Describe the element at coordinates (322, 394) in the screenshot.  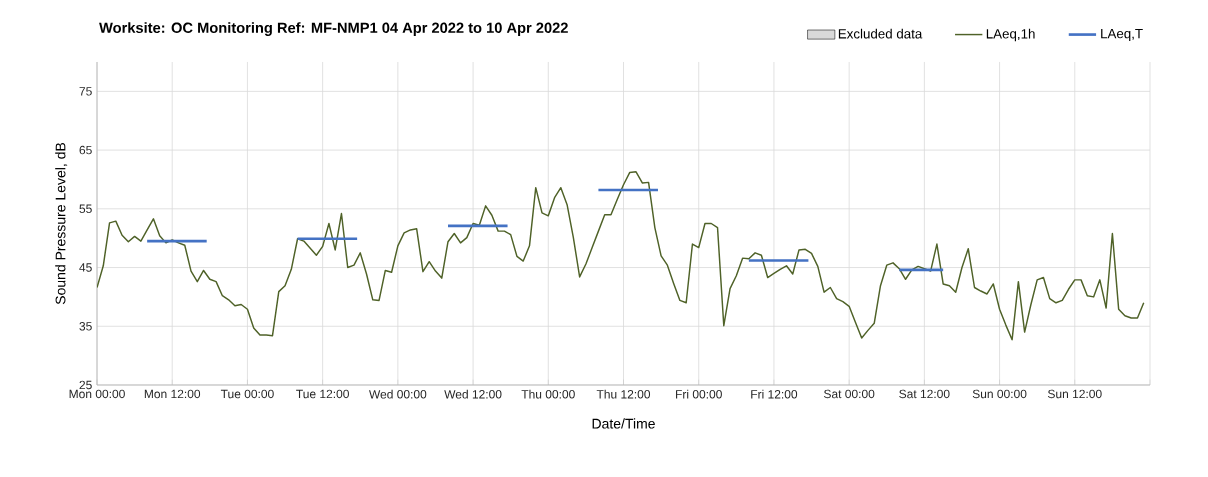
I see `x-tick-label: Tue 12:00` at that location.